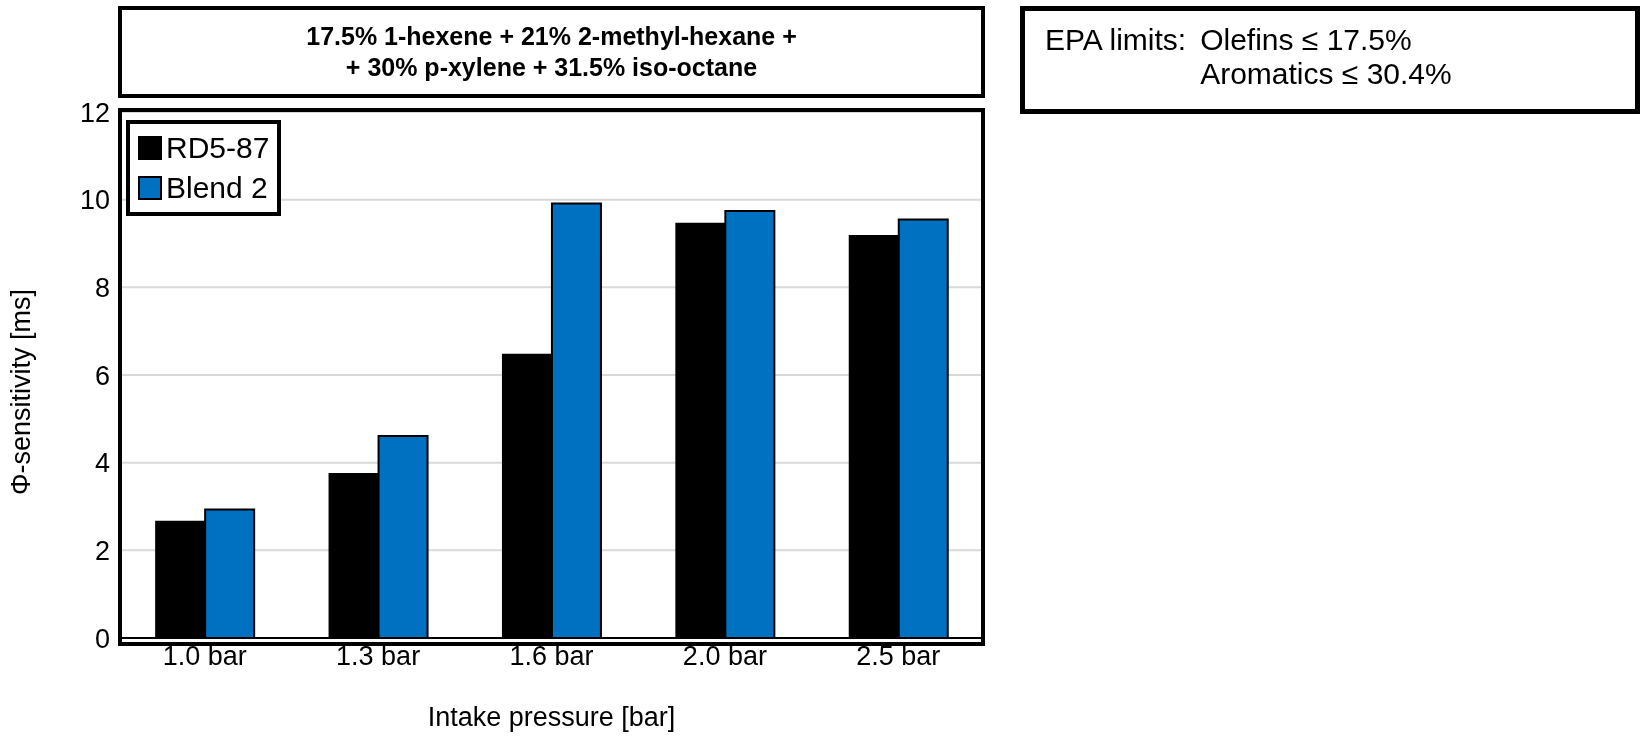 This screenshot has height=738, width=1641. What do you see at coordinates (898, 656) in the screenshot?
I see `x-tick-label: 2.5 bar` at bounding box center [898, 656].